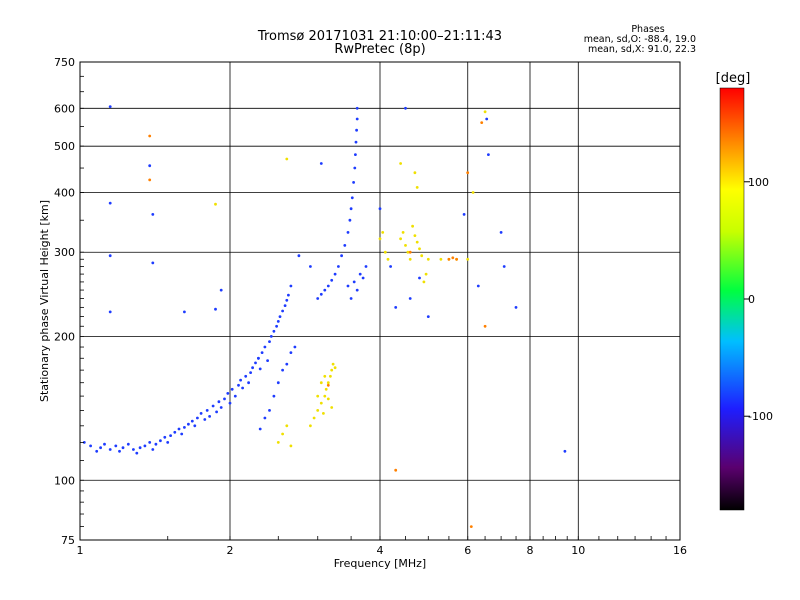 The height and width of the screenshot is (600, 800). What do you see at coordinates (68, 540) in the screenshot?
I see `y-tick-label: 75` at bounding box center [68, 540].